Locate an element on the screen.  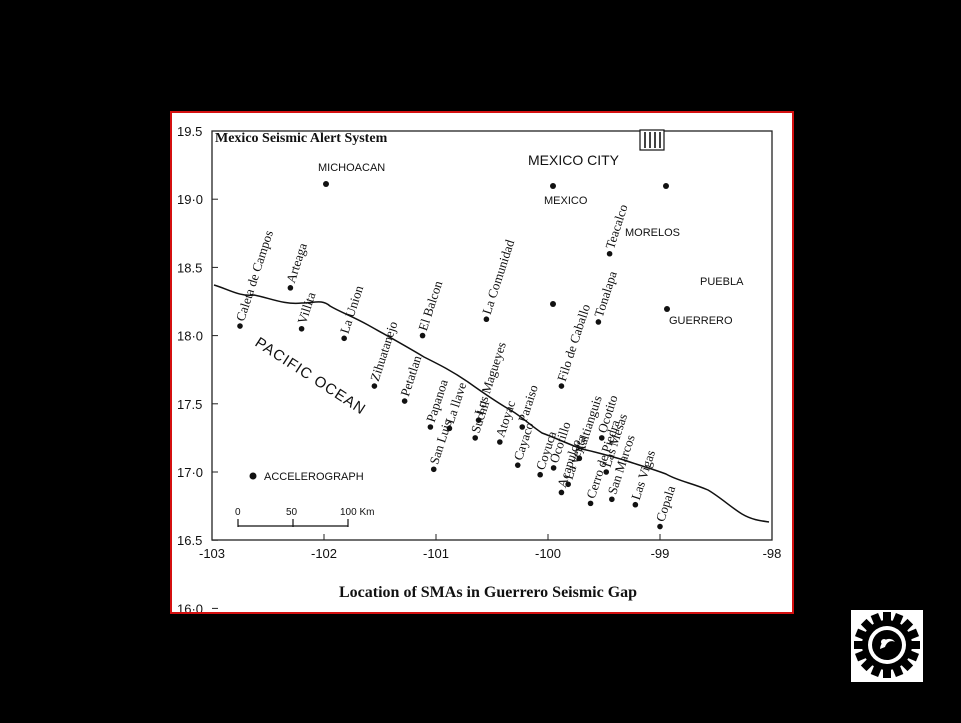
city-dot-michoacan is located at coordinates (326, 184).